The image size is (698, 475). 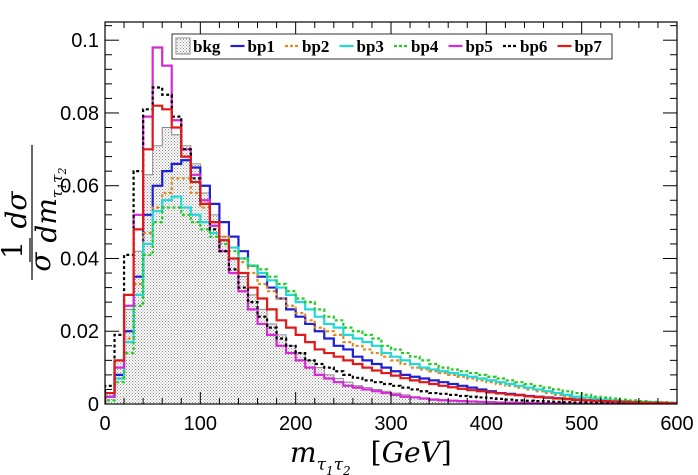 I want to click on legend: bkg bp1 bp2 bp3 bp4 bp5 bp6 bp7, so click(x=392, y=46).